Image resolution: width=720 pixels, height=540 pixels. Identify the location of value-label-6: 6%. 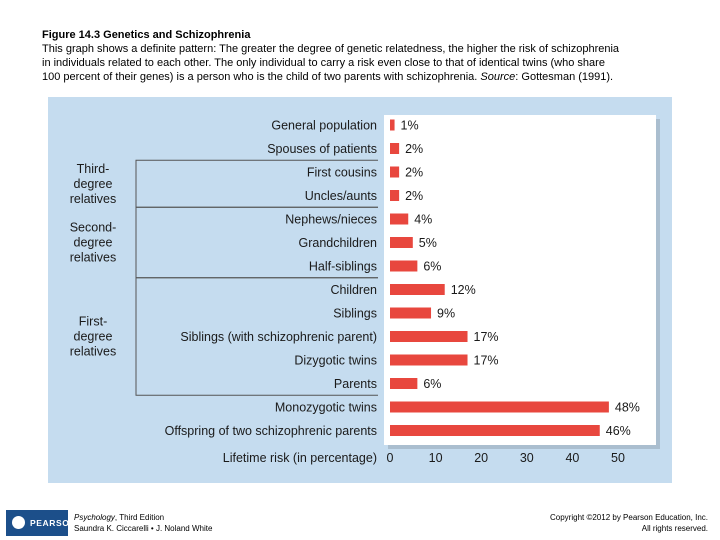
(432, 267).